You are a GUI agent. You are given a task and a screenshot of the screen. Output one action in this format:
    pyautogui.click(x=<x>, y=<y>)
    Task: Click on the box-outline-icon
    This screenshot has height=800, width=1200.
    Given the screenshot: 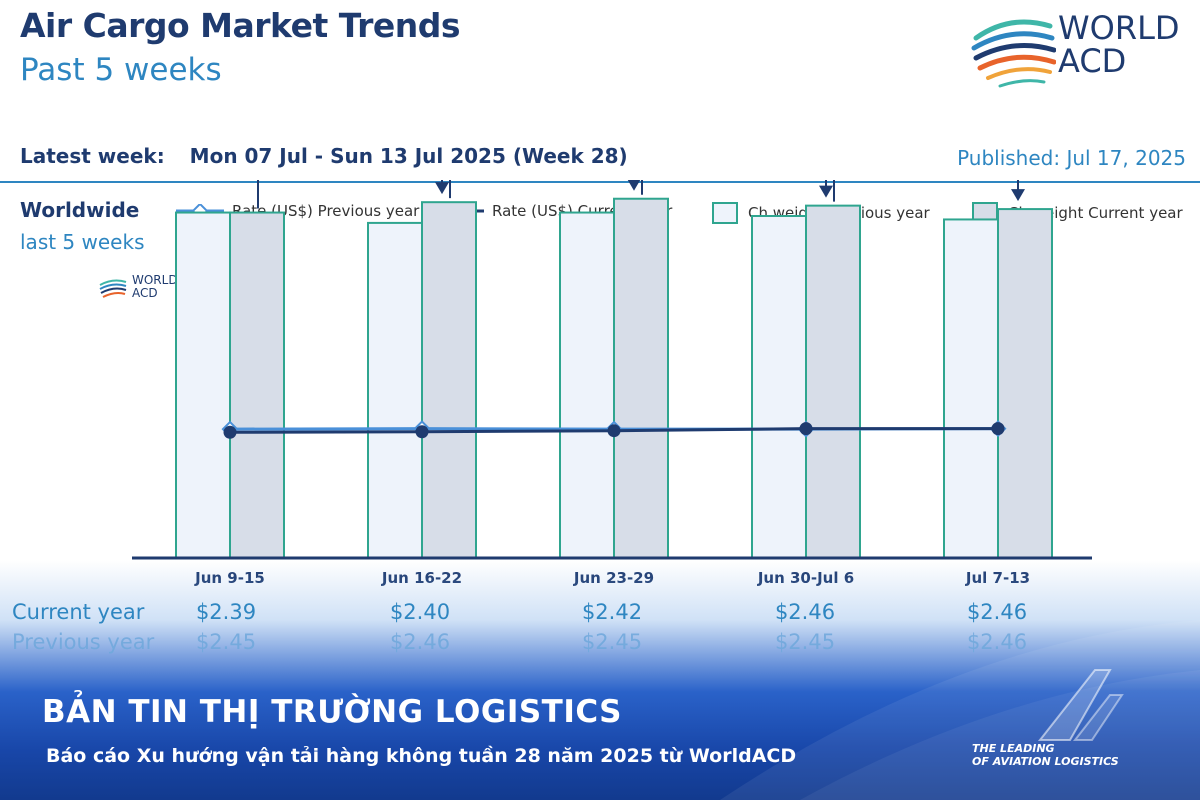 What is the action you would take?
    pyautogui.click(x=725, y=213)
    